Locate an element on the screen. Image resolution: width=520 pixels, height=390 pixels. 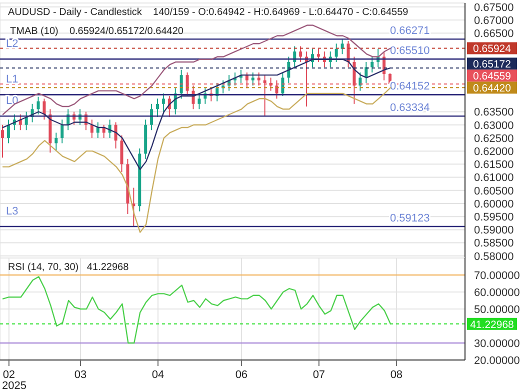
ref-line-label: 0.65924 is located at coordinates (492, 49).